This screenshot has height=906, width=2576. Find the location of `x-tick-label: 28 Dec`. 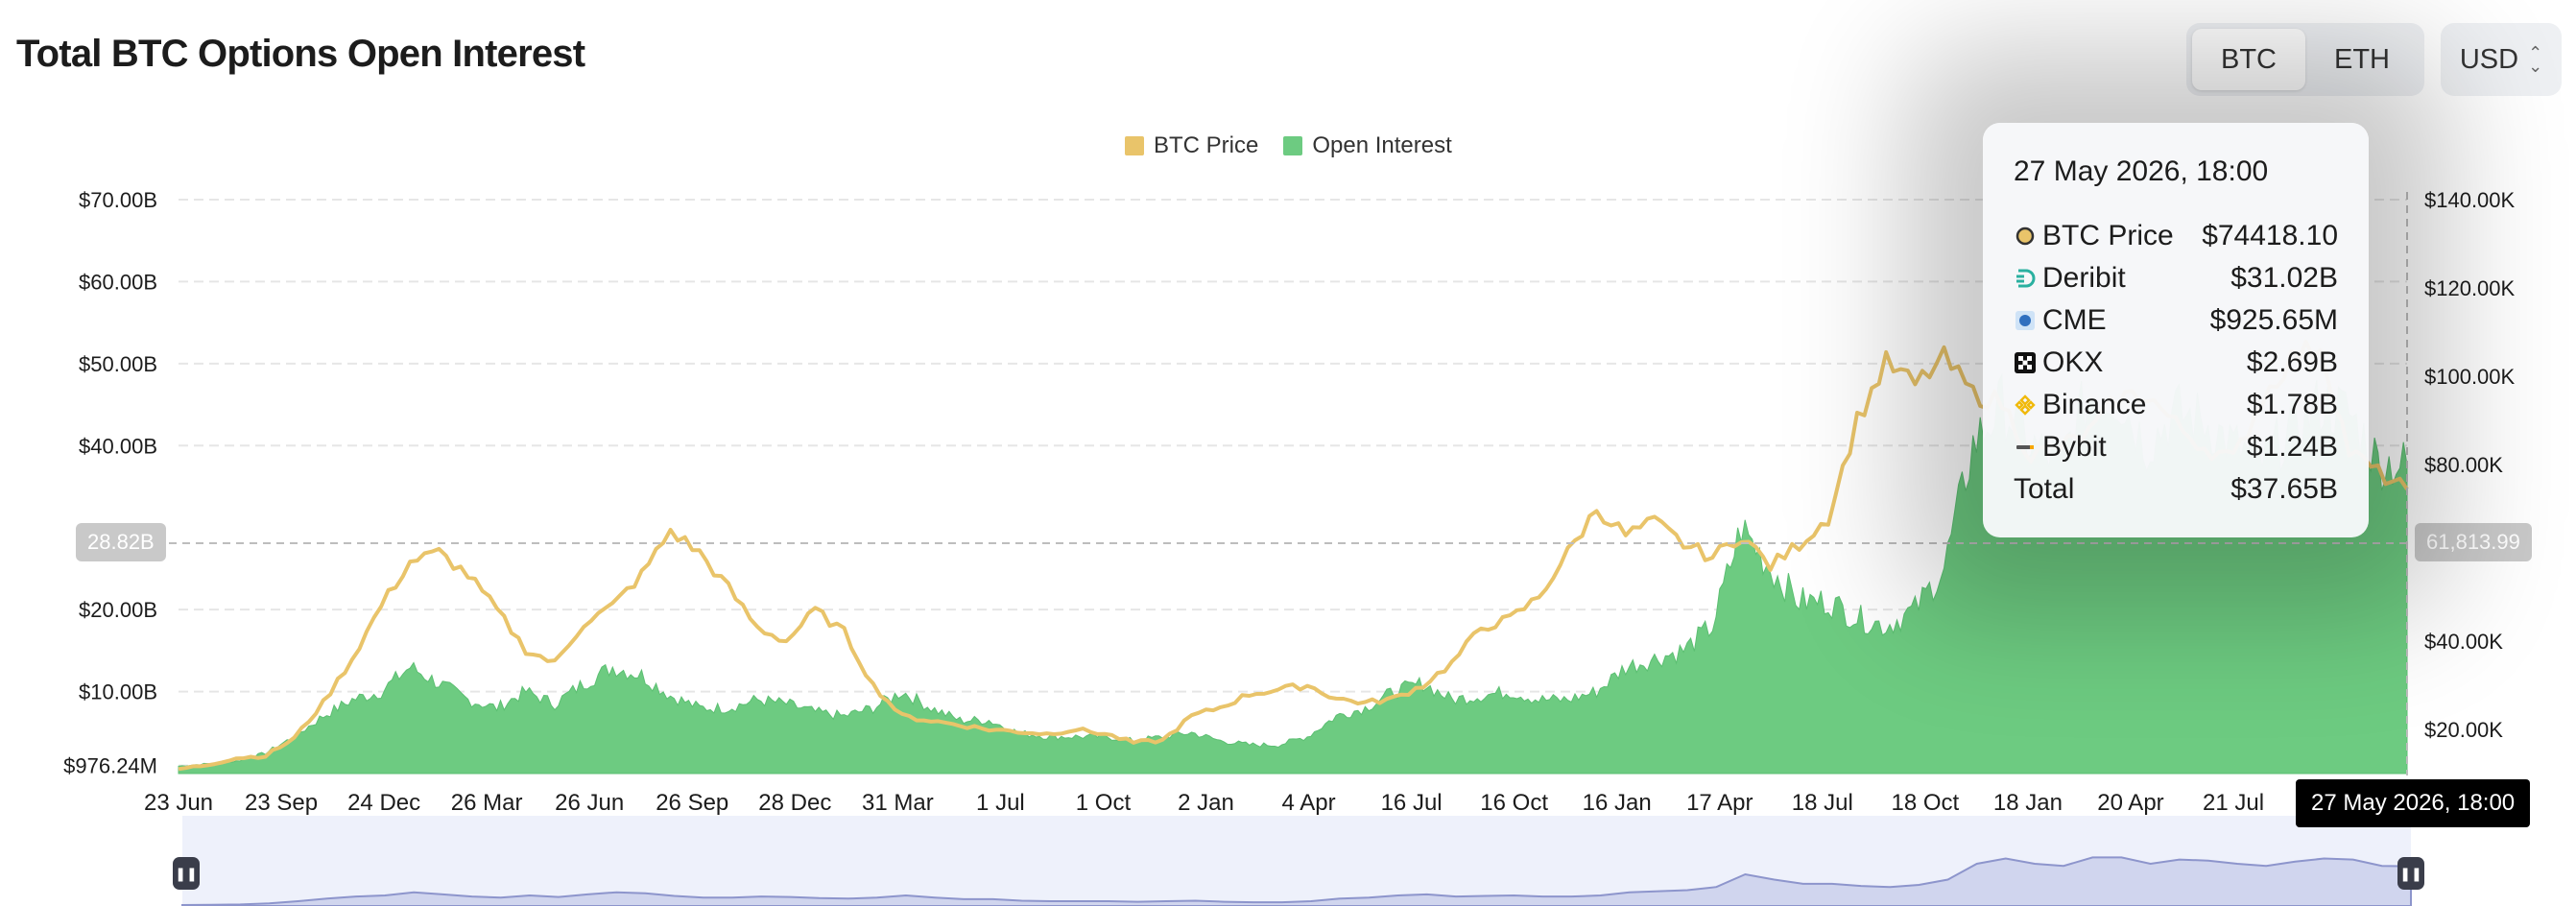

x-tick-label: 28 Dec is located at coordinates (794, 803).